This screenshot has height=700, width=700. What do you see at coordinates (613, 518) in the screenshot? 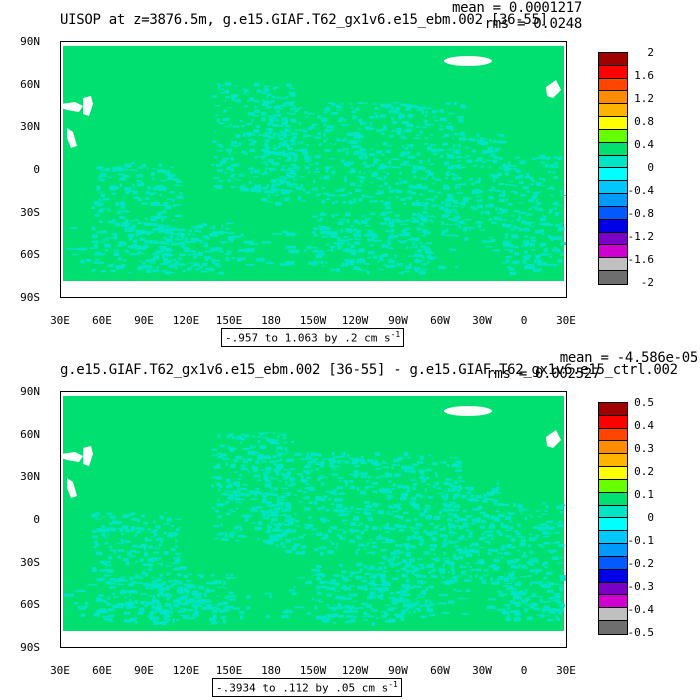
I see `colorbar` at bounding box center [613, 518].